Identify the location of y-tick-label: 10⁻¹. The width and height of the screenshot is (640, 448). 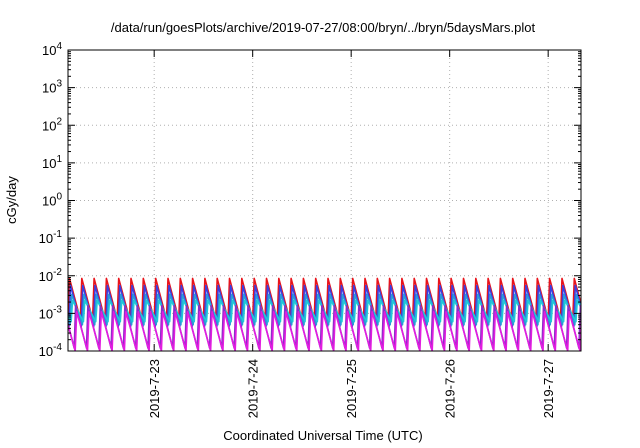
(51, 237).